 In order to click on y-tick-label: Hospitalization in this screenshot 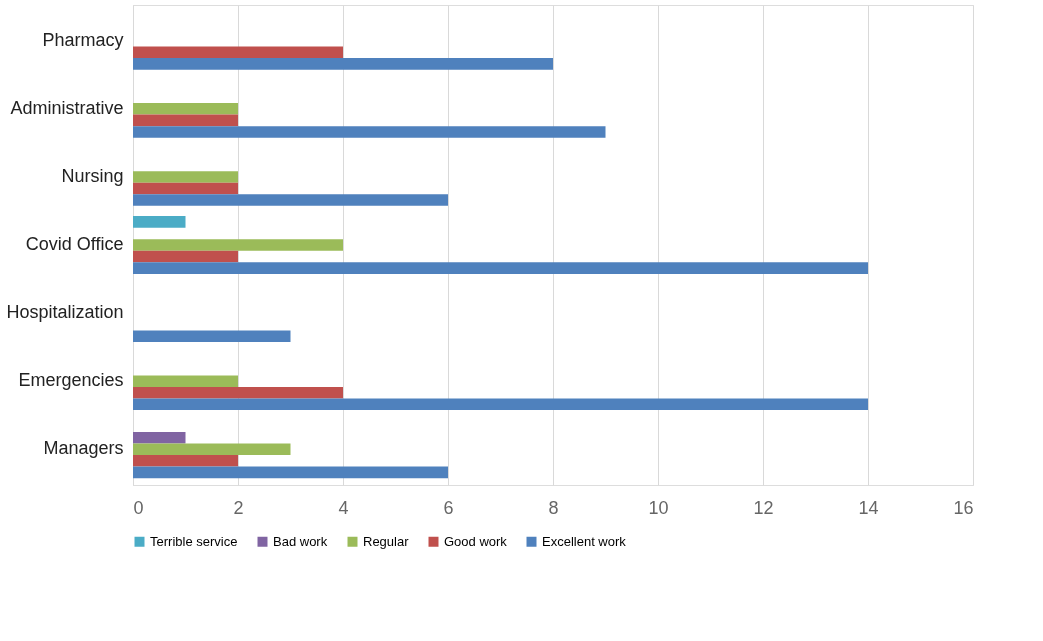, I will do `click(65, 312)`.